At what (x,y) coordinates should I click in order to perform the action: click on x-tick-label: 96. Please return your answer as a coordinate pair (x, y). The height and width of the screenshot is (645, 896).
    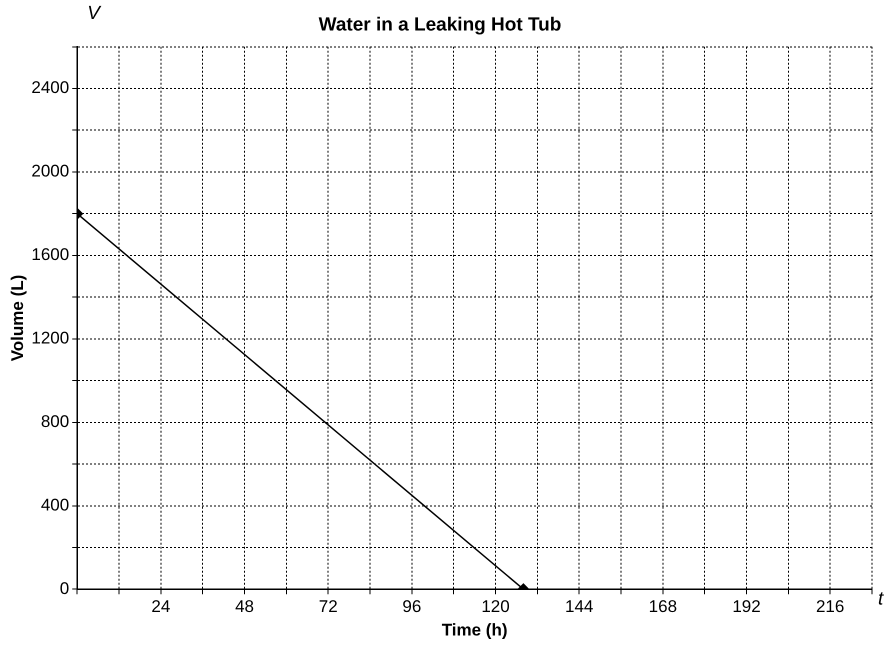
    Looking at the image, I should click on (412, 606).